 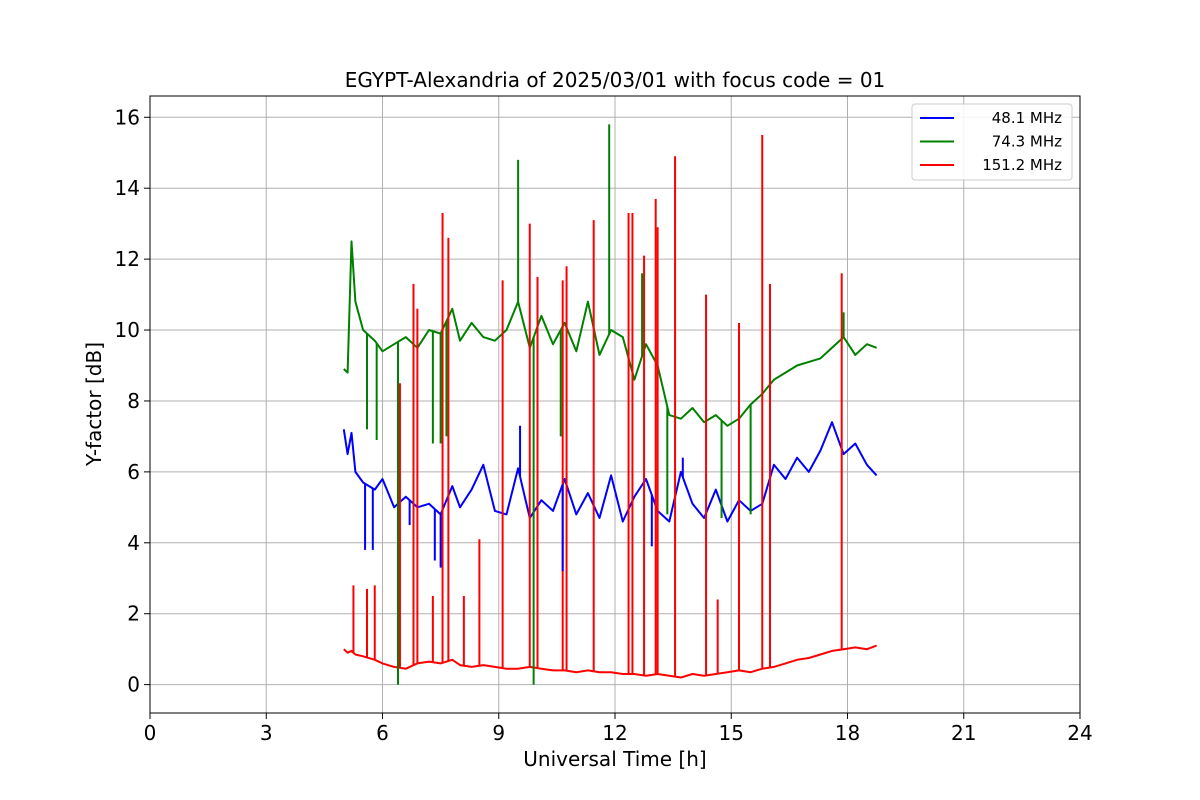 What do you see at coordinates (127, 117) in the screenshot?
I see `y-tick-label: 16` at bounding box center [127, 117].